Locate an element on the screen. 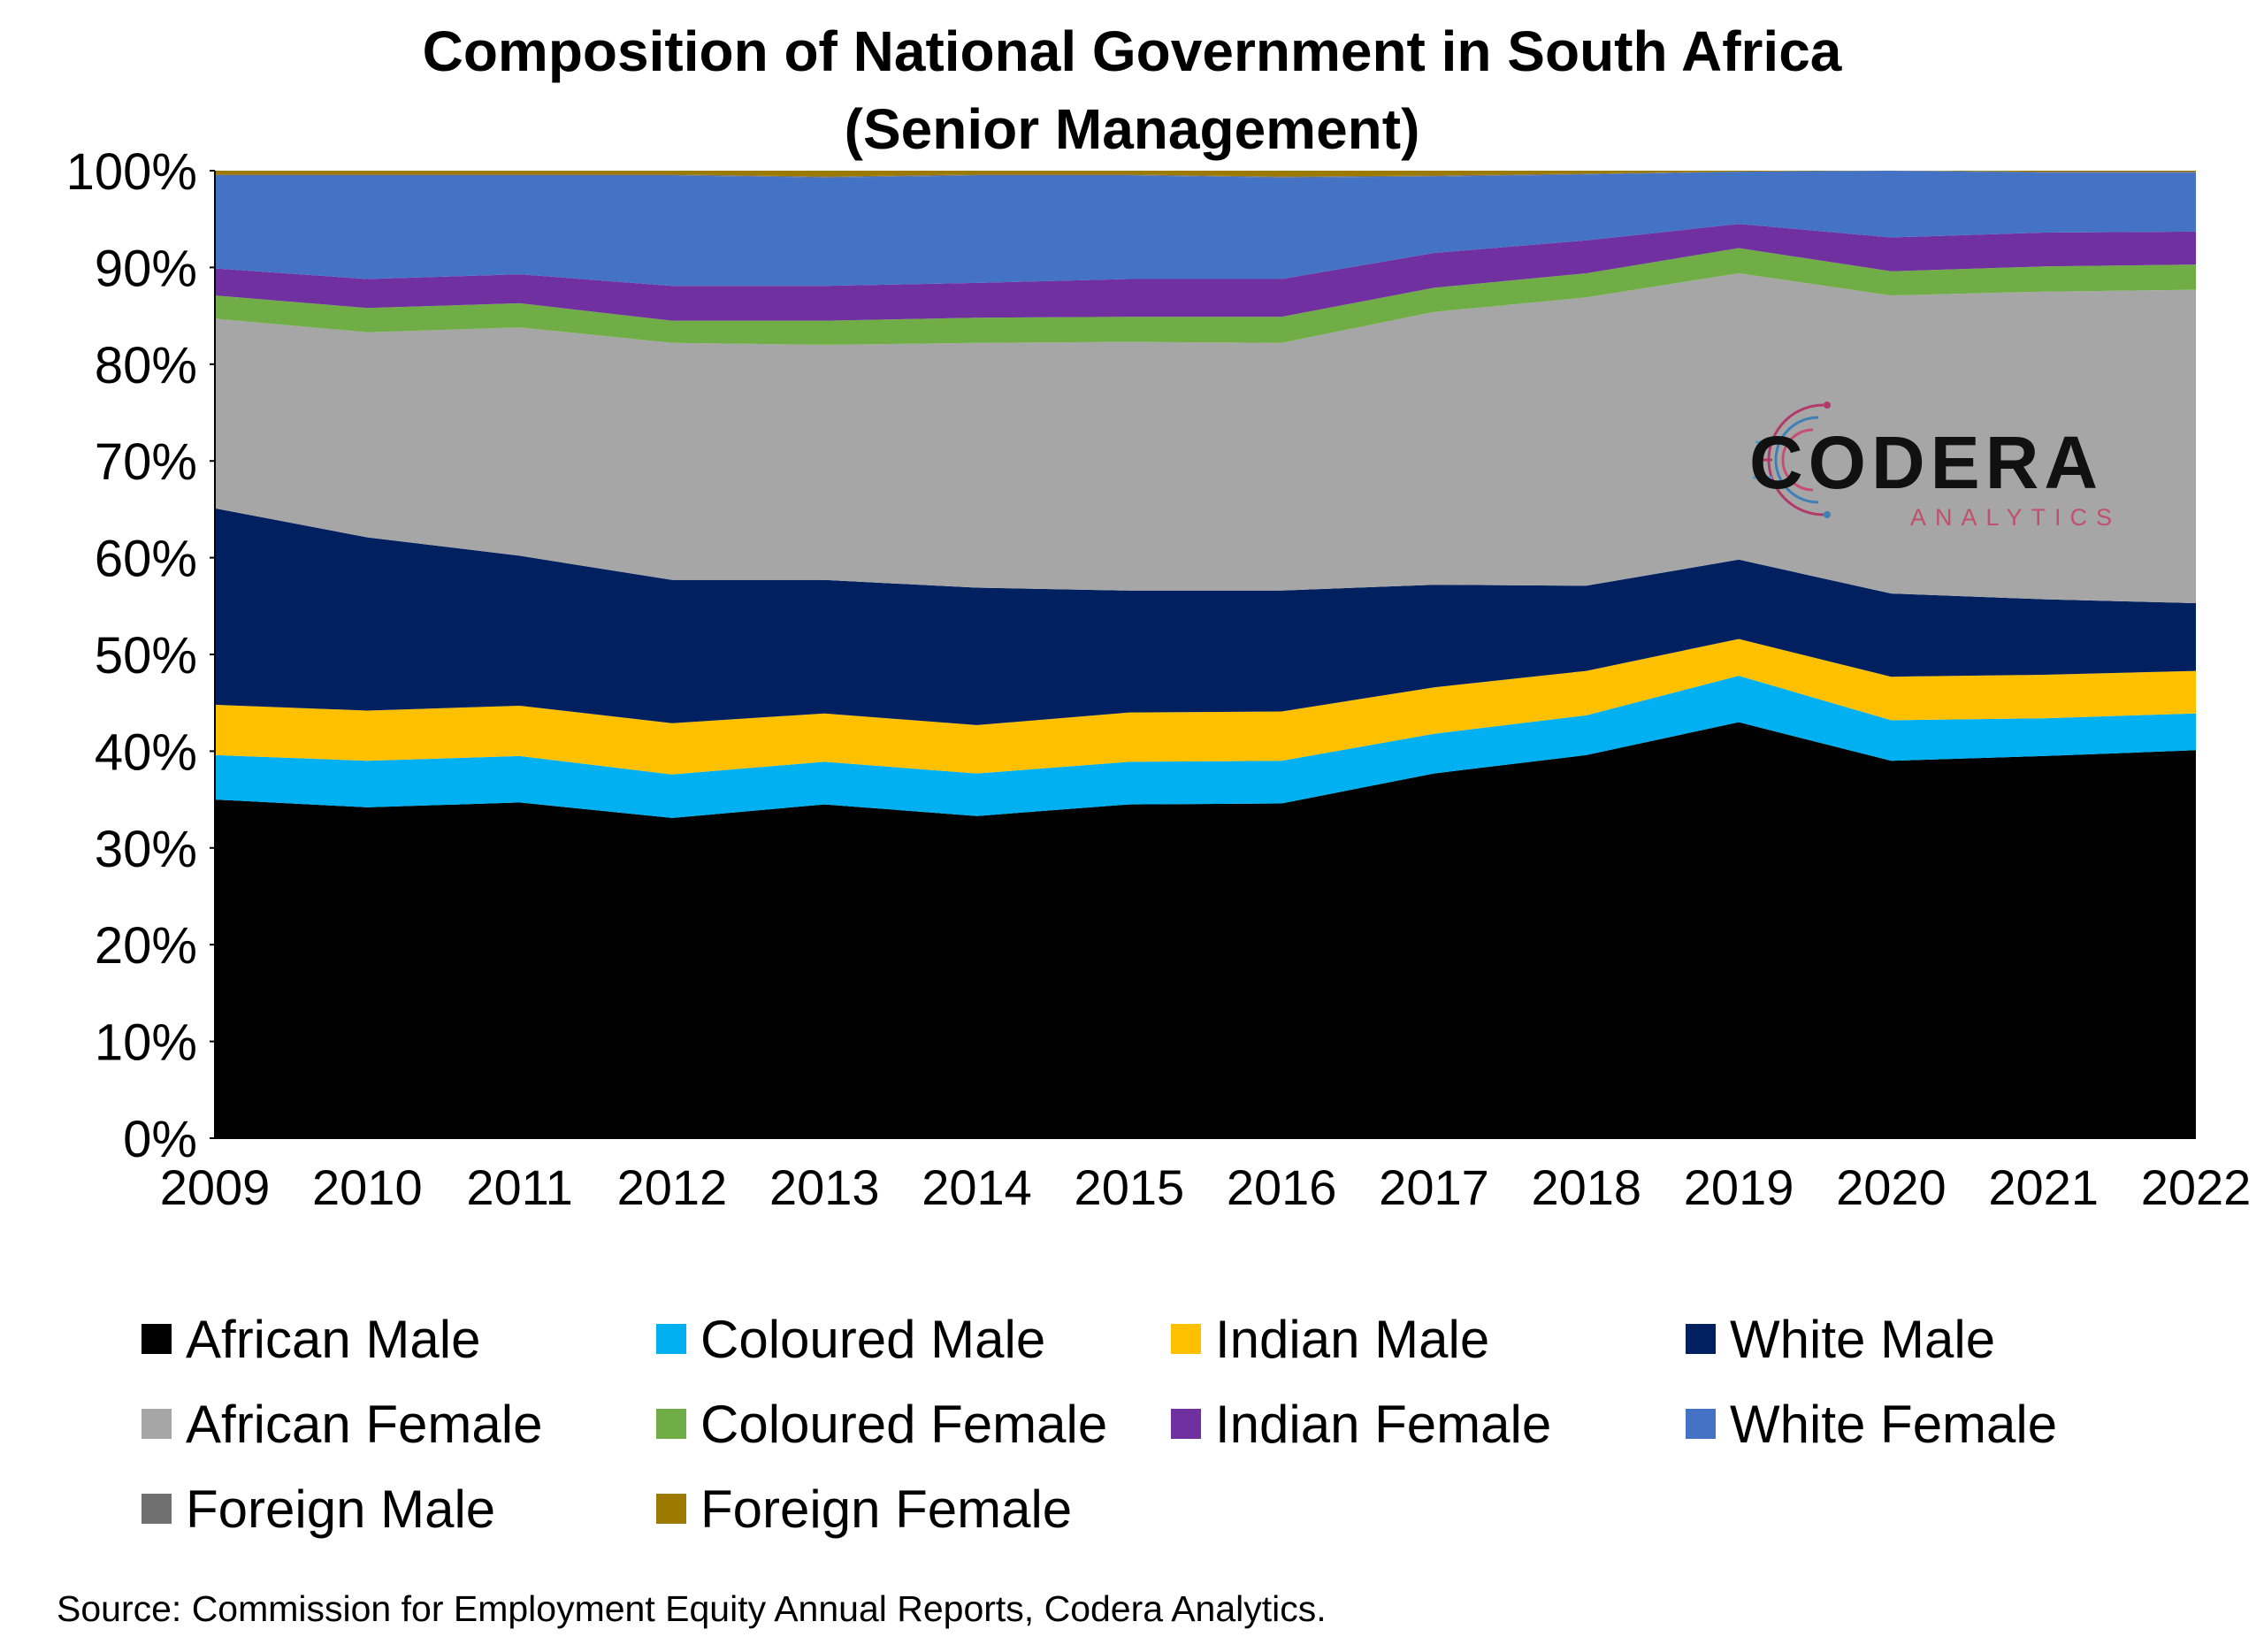  area-series-white-male is located at coordinates (1206, 617).